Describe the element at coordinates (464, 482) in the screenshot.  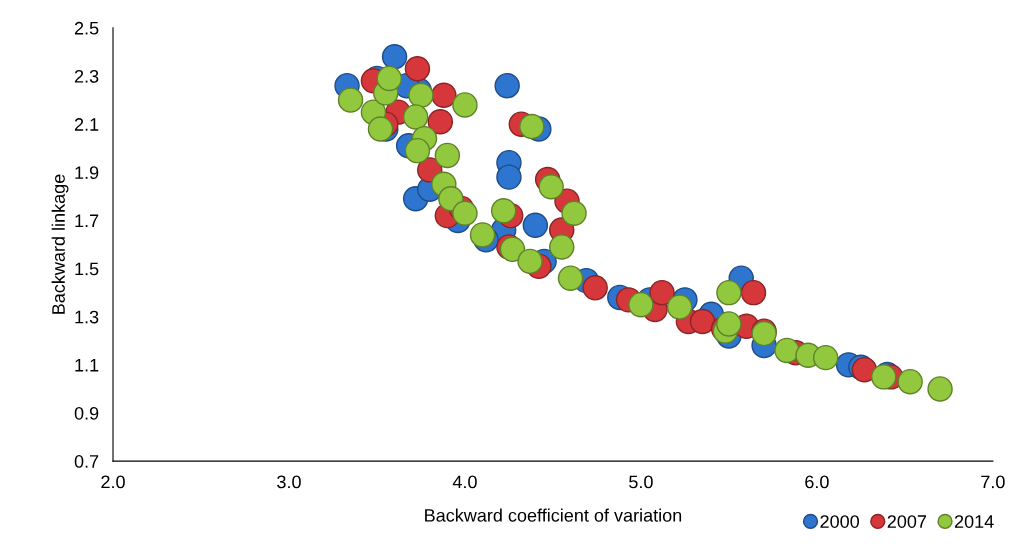
I see `x-tick-label: 4.0` at that location.